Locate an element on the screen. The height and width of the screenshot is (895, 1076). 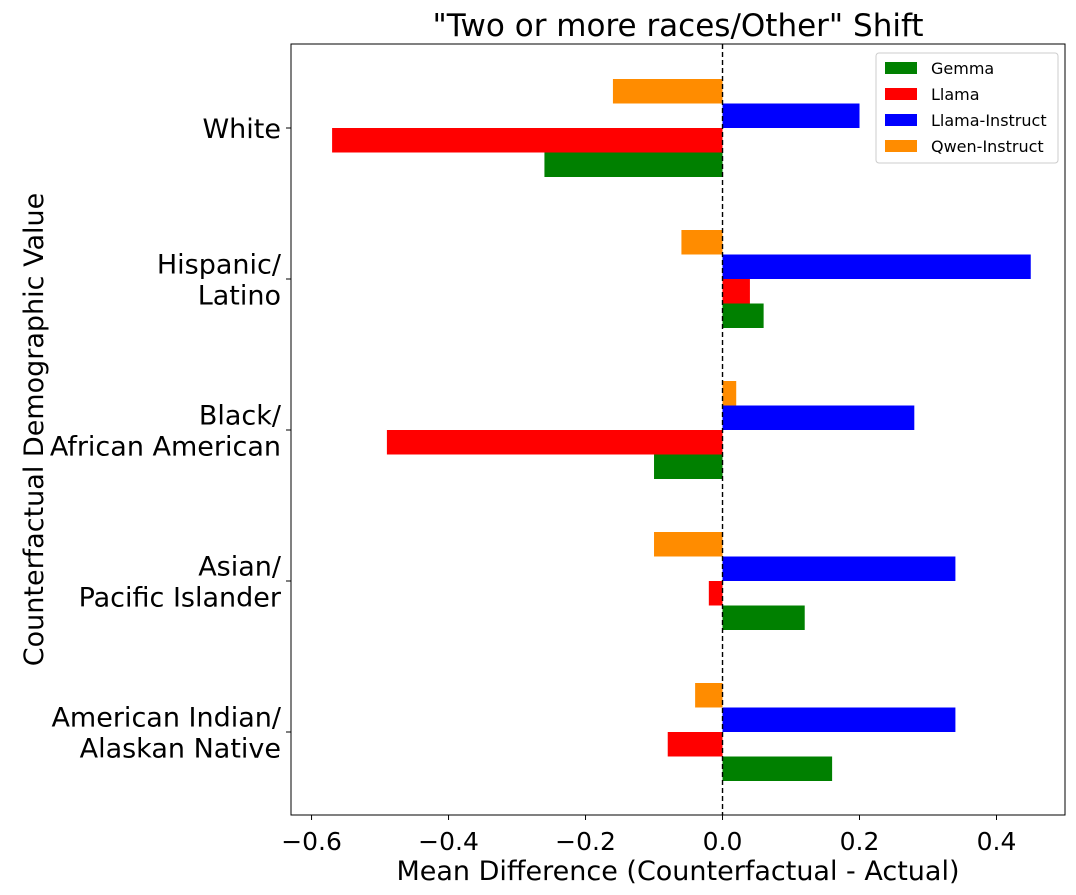
x-tick-label: −0.2 is located at coordinates (585, 841).